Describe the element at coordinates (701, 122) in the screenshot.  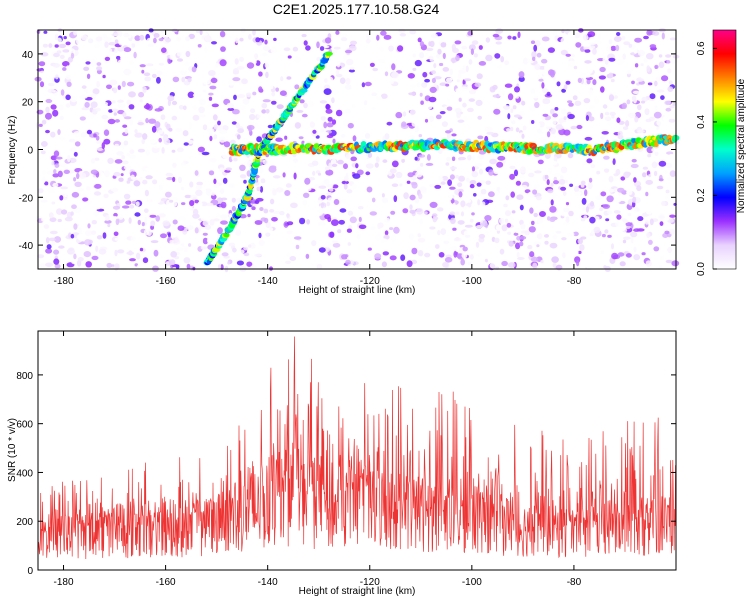
I see `colorbar-tick-label: 0.4` at that location.